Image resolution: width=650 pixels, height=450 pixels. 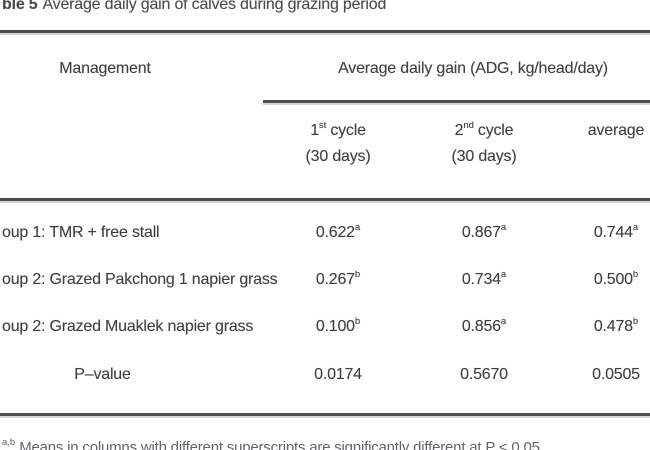 What do you see at coordinates (325, 414) in the screenshot?
I see `table-bottom-rule` at bounding box center [325, 414].